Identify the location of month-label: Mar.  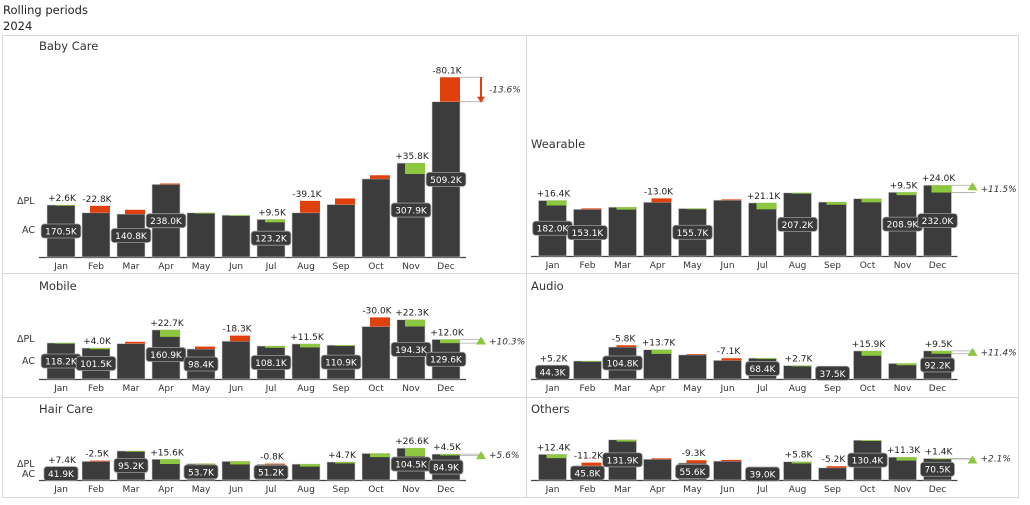
(131, 490).